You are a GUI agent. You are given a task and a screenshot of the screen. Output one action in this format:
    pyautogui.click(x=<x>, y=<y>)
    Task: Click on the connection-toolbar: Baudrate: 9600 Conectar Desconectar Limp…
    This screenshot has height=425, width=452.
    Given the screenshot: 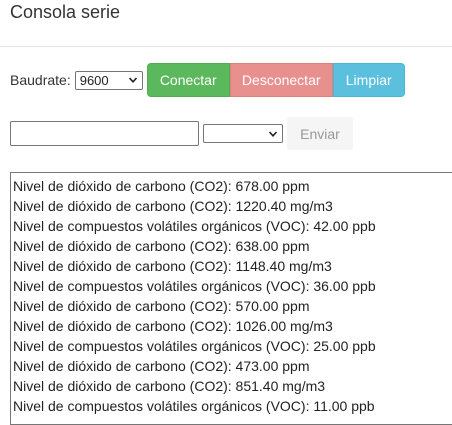 What is the action you would take?
    pyautogui.click(x=207, y=80)
    